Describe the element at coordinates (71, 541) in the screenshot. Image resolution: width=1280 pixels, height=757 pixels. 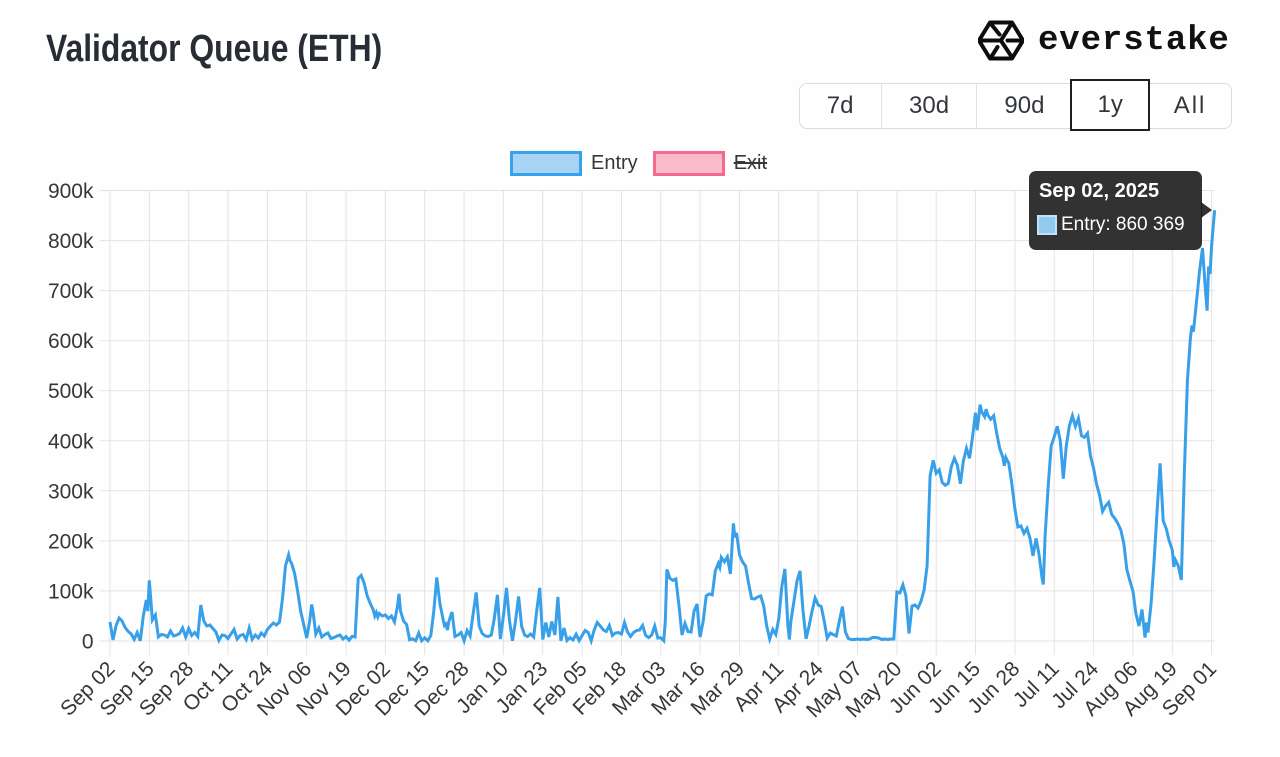
I see `svg-text: 200k` at that location.